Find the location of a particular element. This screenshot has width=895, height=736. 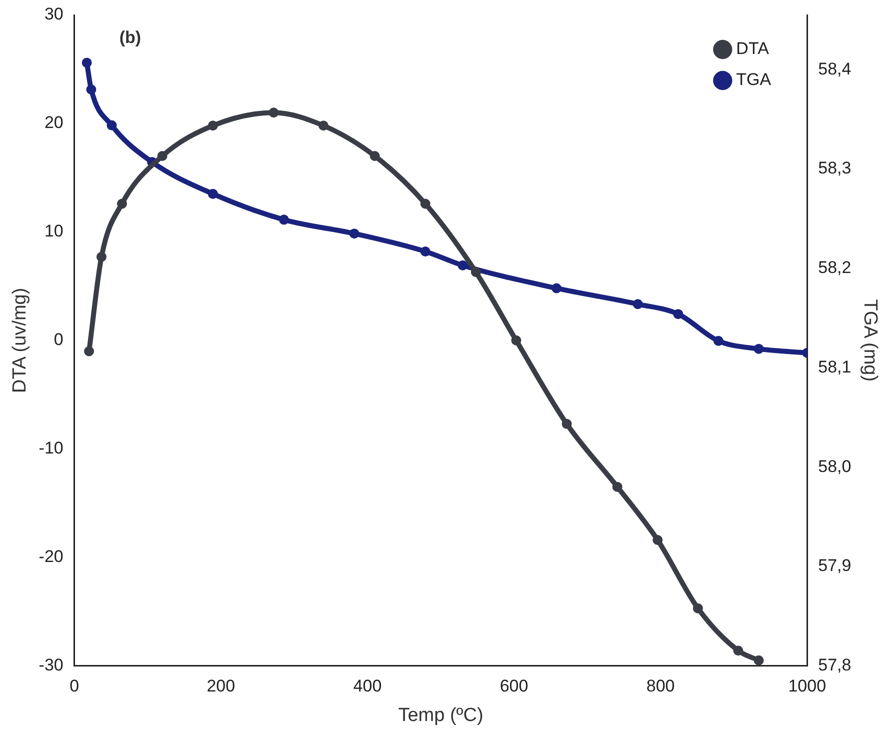

y-tick-label: 10 is located at coordinates (54, 231).